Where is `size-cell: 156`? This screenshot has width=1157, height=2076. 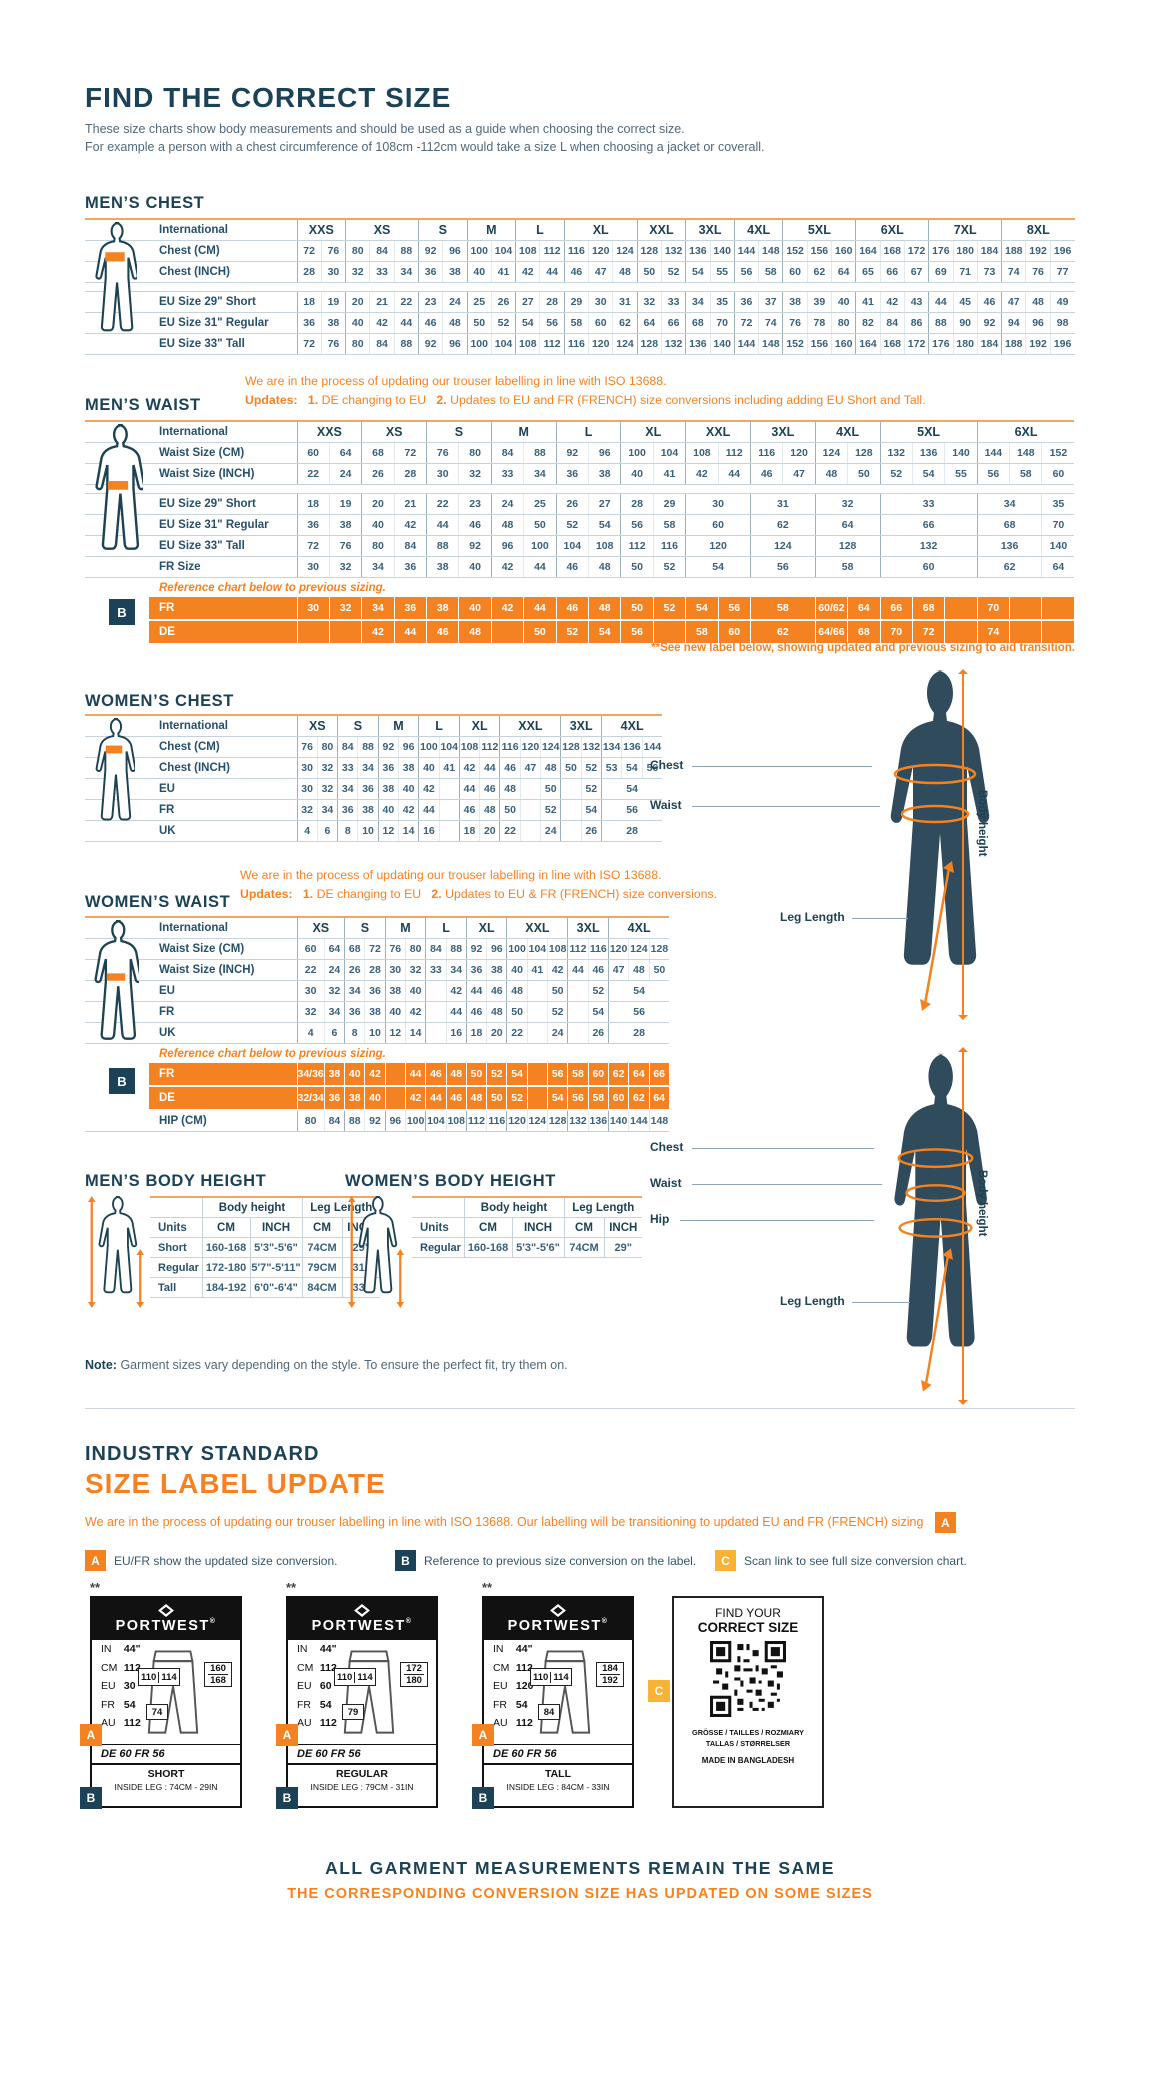 size-cell: 156 is located at coordinates (820, 344).